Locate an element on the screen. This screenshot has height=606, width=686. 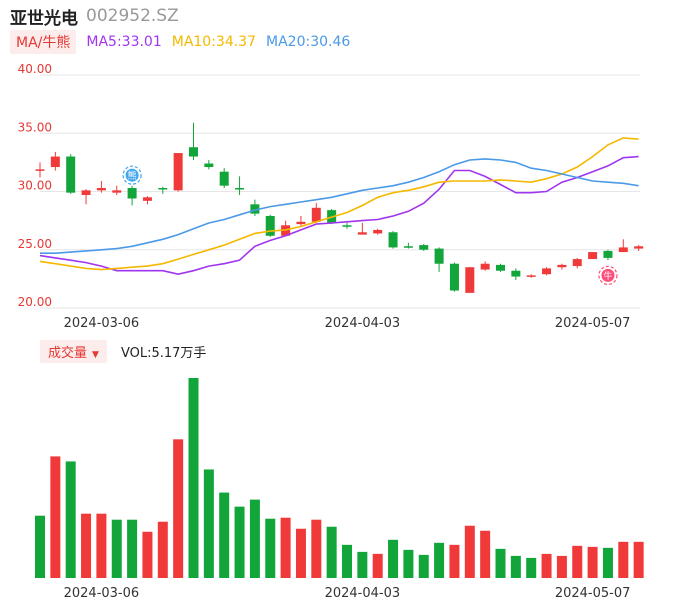
caret-down-icon: ▼ is located at coordinates (95, 354).